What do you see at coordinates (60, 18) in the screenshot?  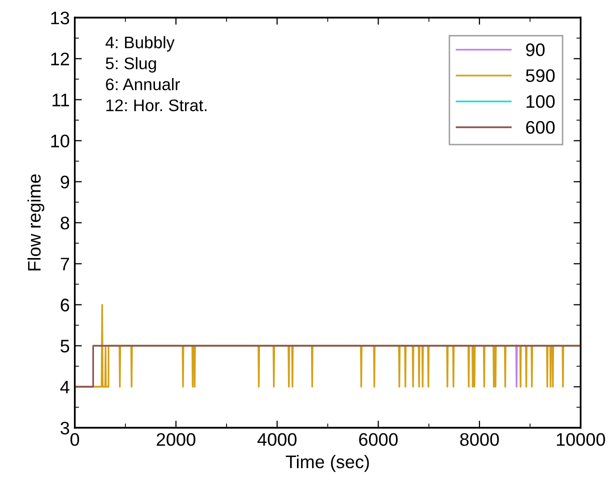 I see `y-tick-label: 13` at bounding box center [60, 18].